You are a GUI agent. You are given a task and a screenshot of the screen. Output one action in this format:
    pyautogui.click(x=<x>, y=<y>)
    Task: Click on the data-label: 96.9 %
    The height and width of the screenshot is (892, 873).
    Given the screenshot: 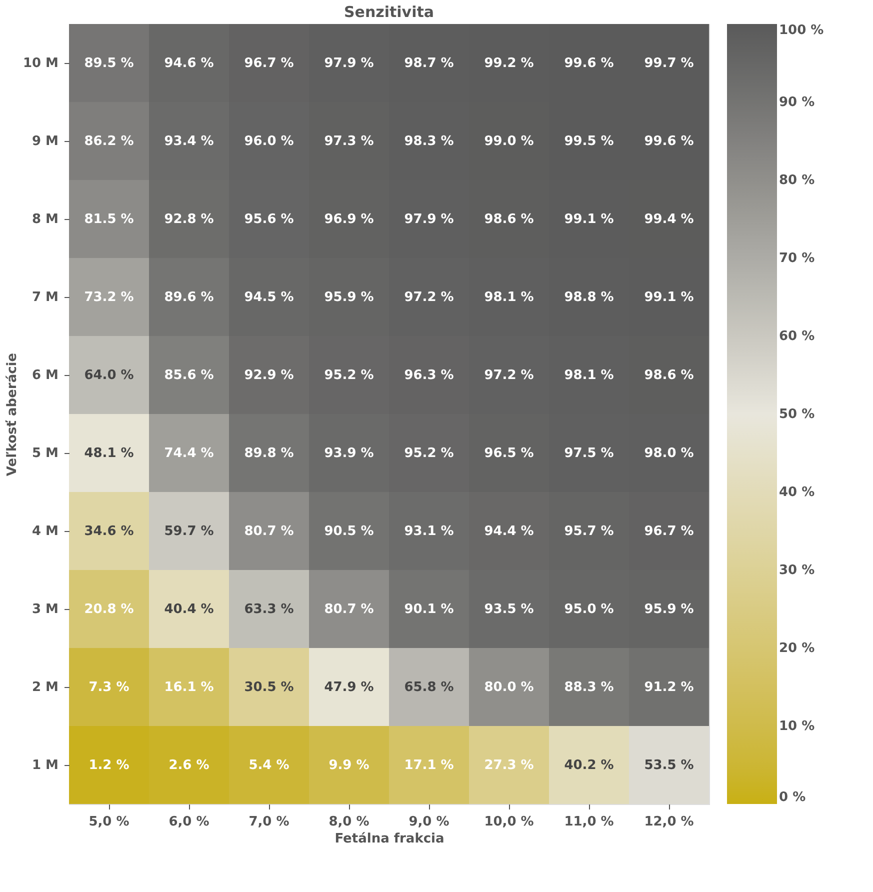 What is the action you would take?
    pyautogui.click(x=349, y=219)
    